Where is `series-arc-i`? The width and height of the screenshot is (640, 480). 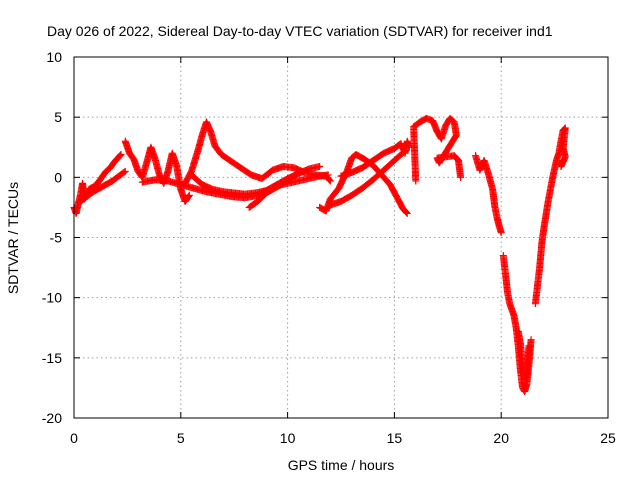
series-arc-i is located at coordinates (367, 178).